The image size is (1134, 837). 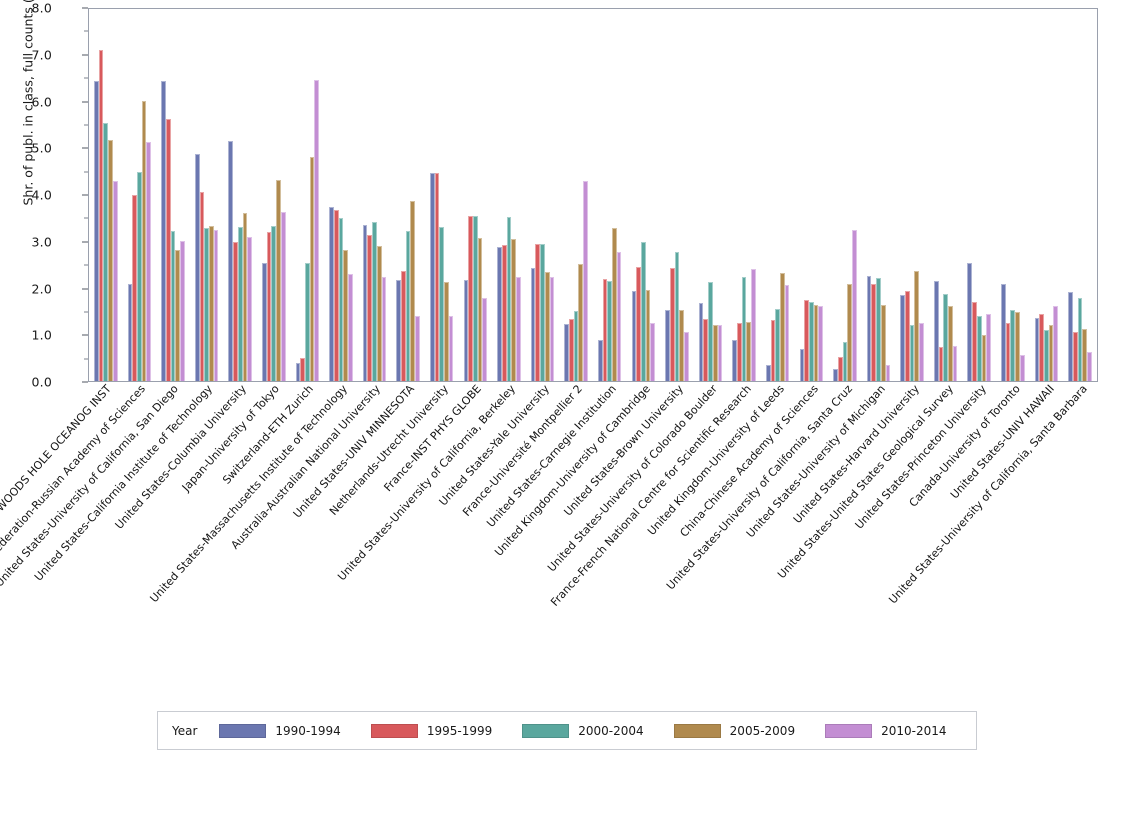 What do you see at coordinates (886, 730) in the screenshot?
I see `legend-entry: 2010-2014` at bounding box center [886, 730].